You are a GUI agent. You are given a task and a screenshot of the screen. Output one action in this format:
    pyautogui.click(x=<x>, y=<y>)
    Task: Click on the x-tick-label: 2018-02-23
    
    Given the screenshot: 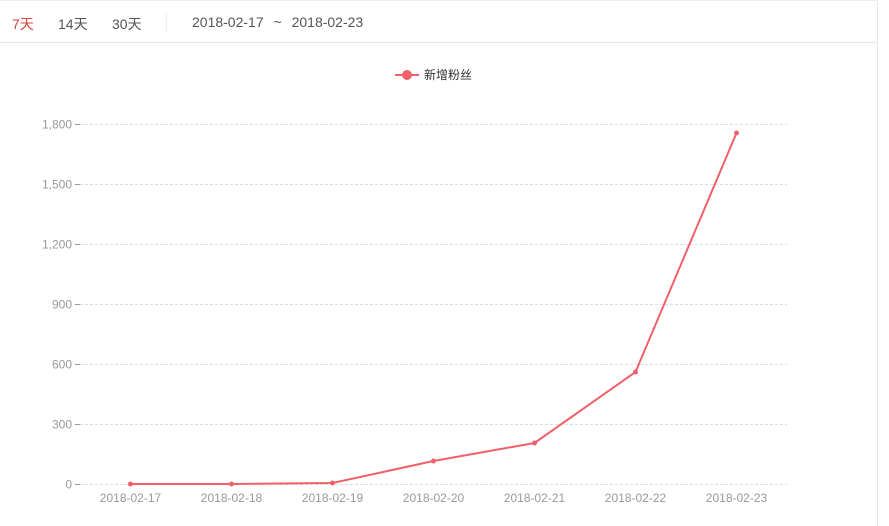 What is the action you would take?
    pyautogui.click(x=737, y=498)
    